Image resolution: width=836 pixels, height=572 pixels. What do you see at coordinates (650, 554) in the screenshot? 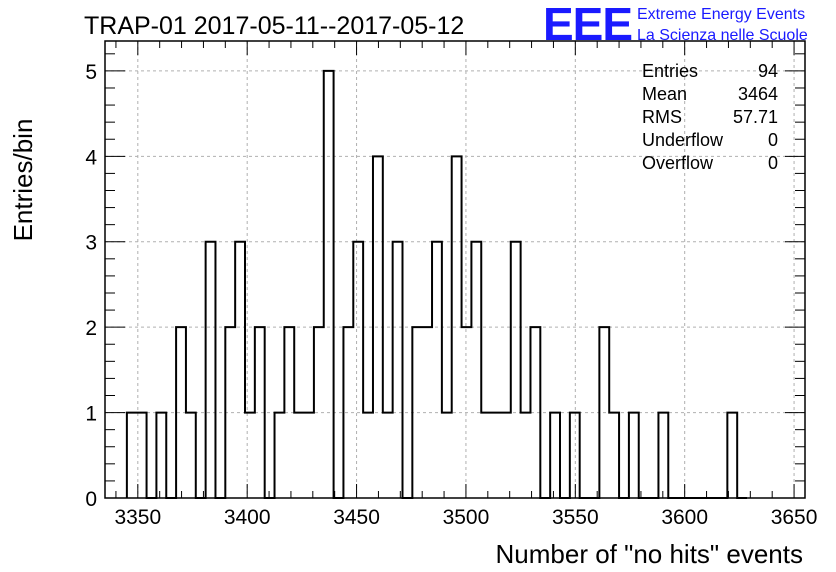
I see `x-axis-title: Number of "no hits" events` at bounding box center [650, 554].